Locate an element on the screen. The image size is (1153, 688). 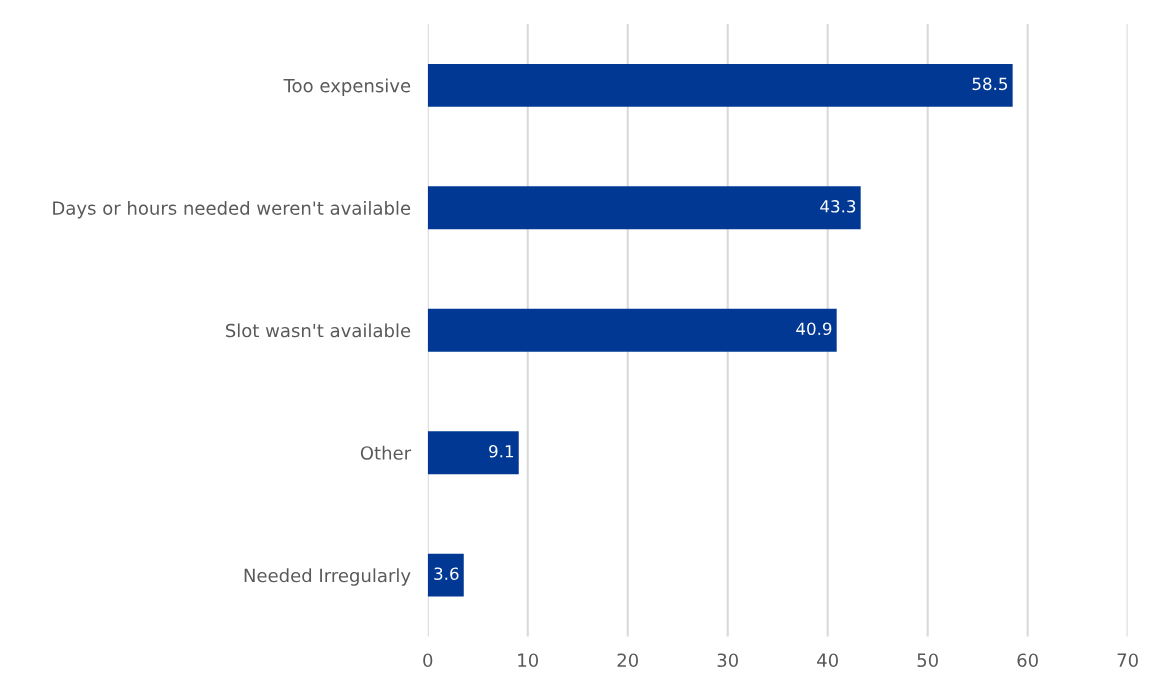
data-label: 43.3 is located at coordinates (838, 206).